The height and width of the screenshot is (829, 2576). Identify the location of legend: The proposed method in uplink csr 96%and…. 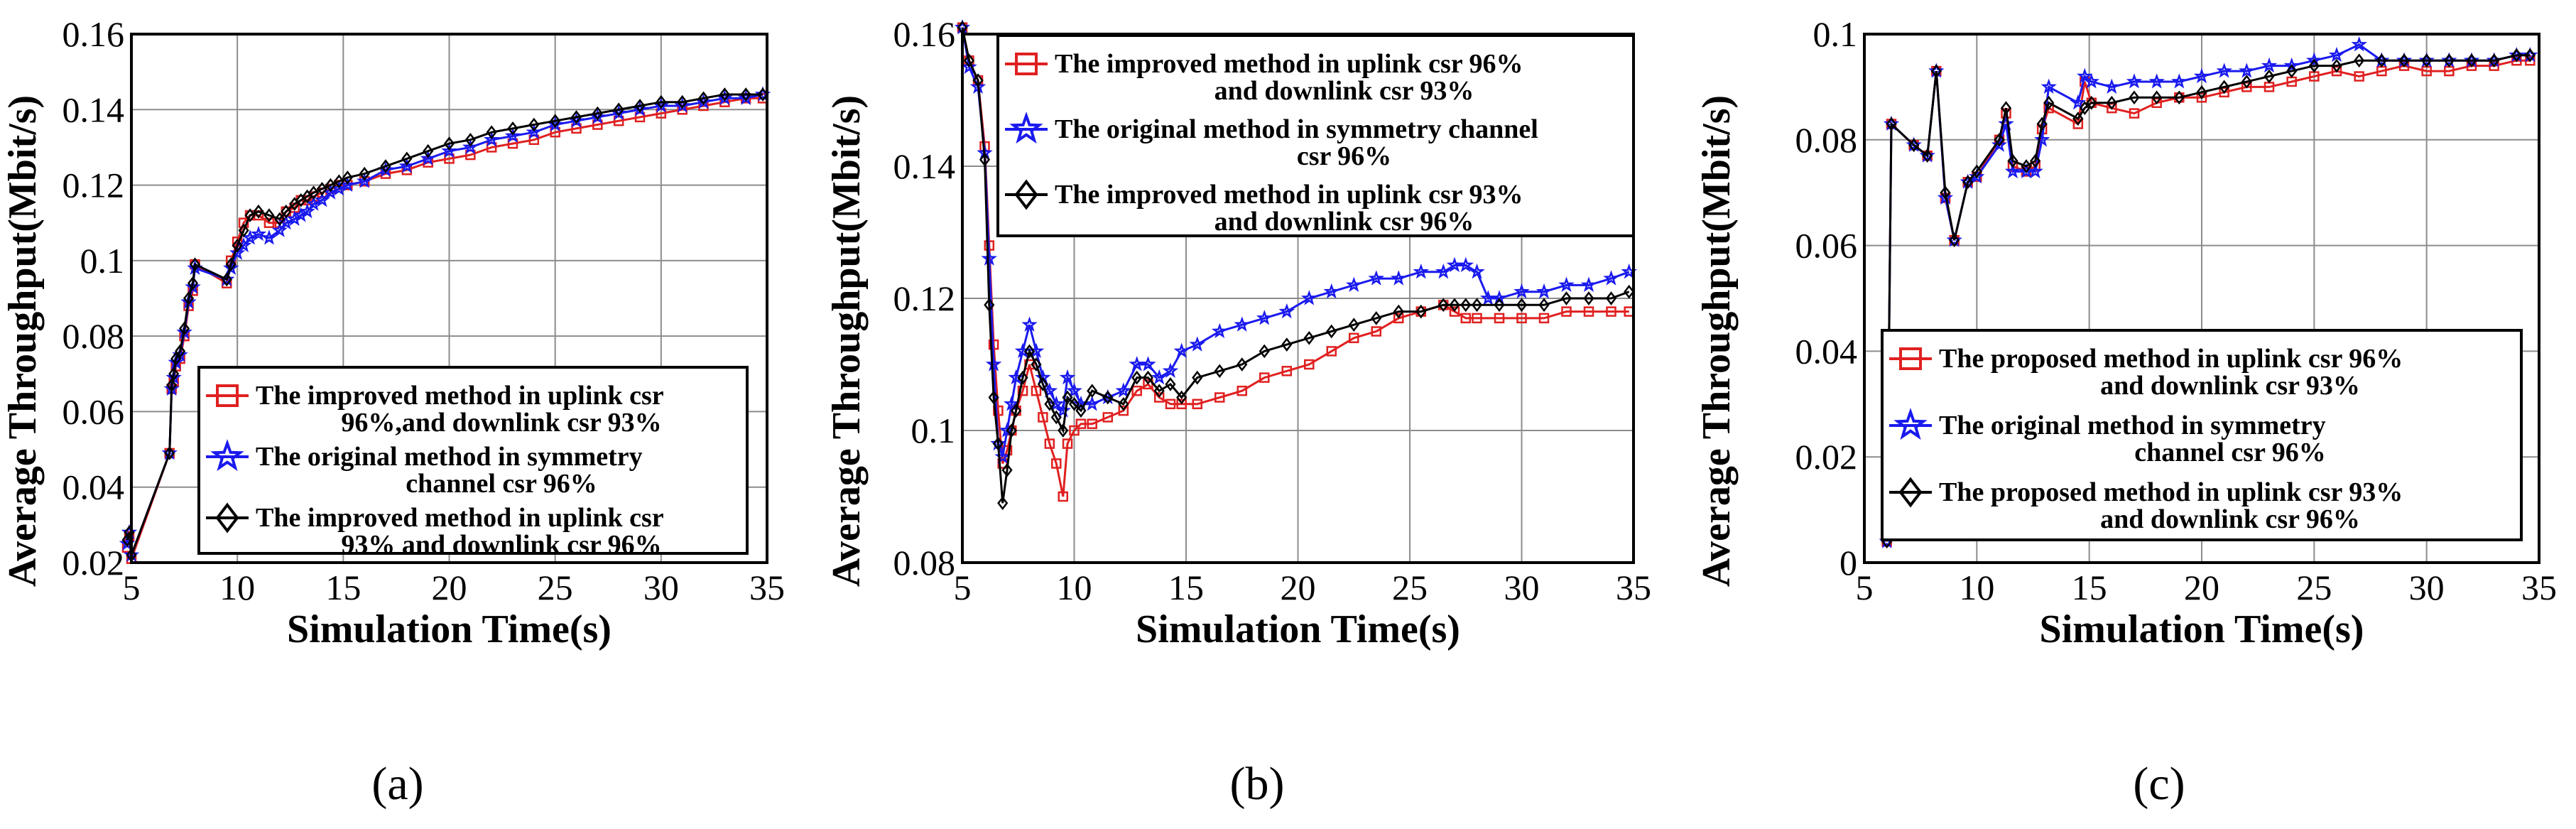
(2202, 435).